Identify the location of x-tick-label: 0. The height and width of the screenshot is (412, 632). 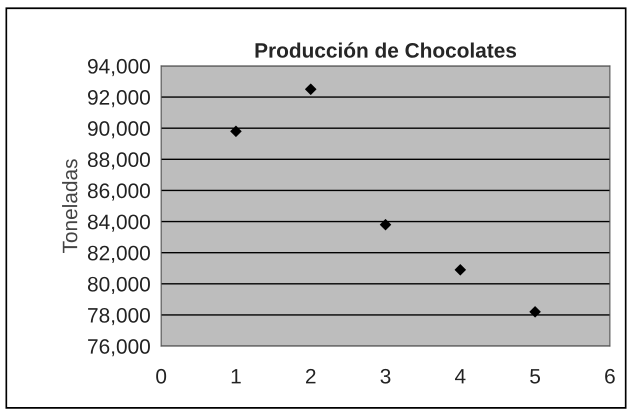
(161, 376).